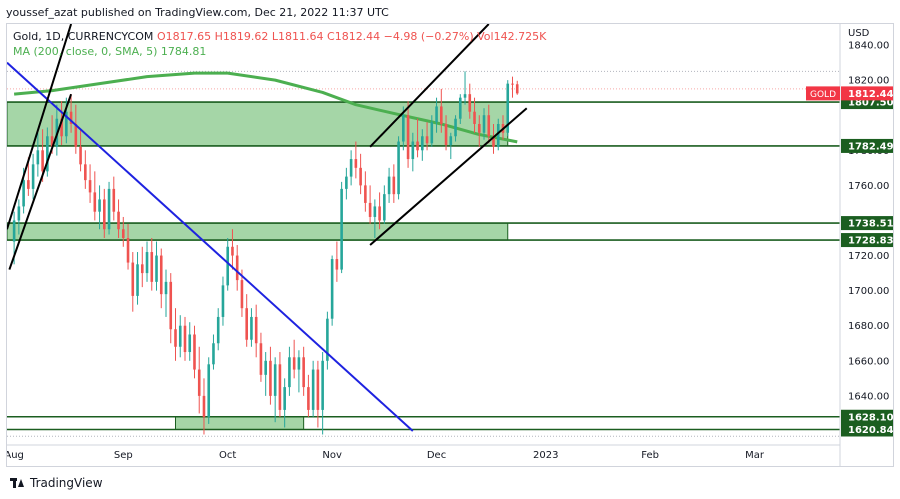 The image size is (900, 499). What do you see at coordinates (870, 417) in the screenshot?
I see `level-label-text: 1628.10` at bounding box center [870, 417].